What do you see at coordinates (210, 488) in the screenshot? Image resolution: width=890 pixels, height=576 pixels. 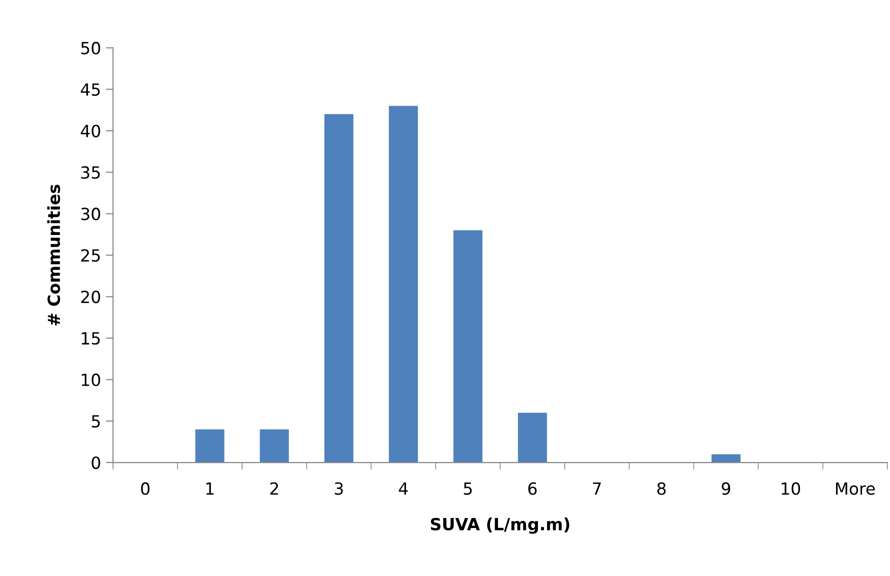 I see `x-tick-label: 1` at bounding box center [210, 488].